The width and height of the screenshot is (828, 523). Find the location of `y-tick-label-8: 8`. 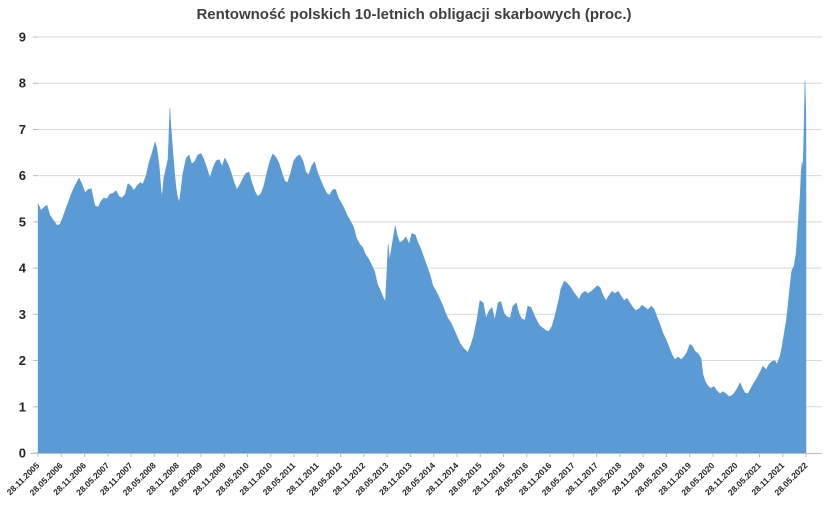

y-tick-label-8: 8 is located at coordinates (22, 83).